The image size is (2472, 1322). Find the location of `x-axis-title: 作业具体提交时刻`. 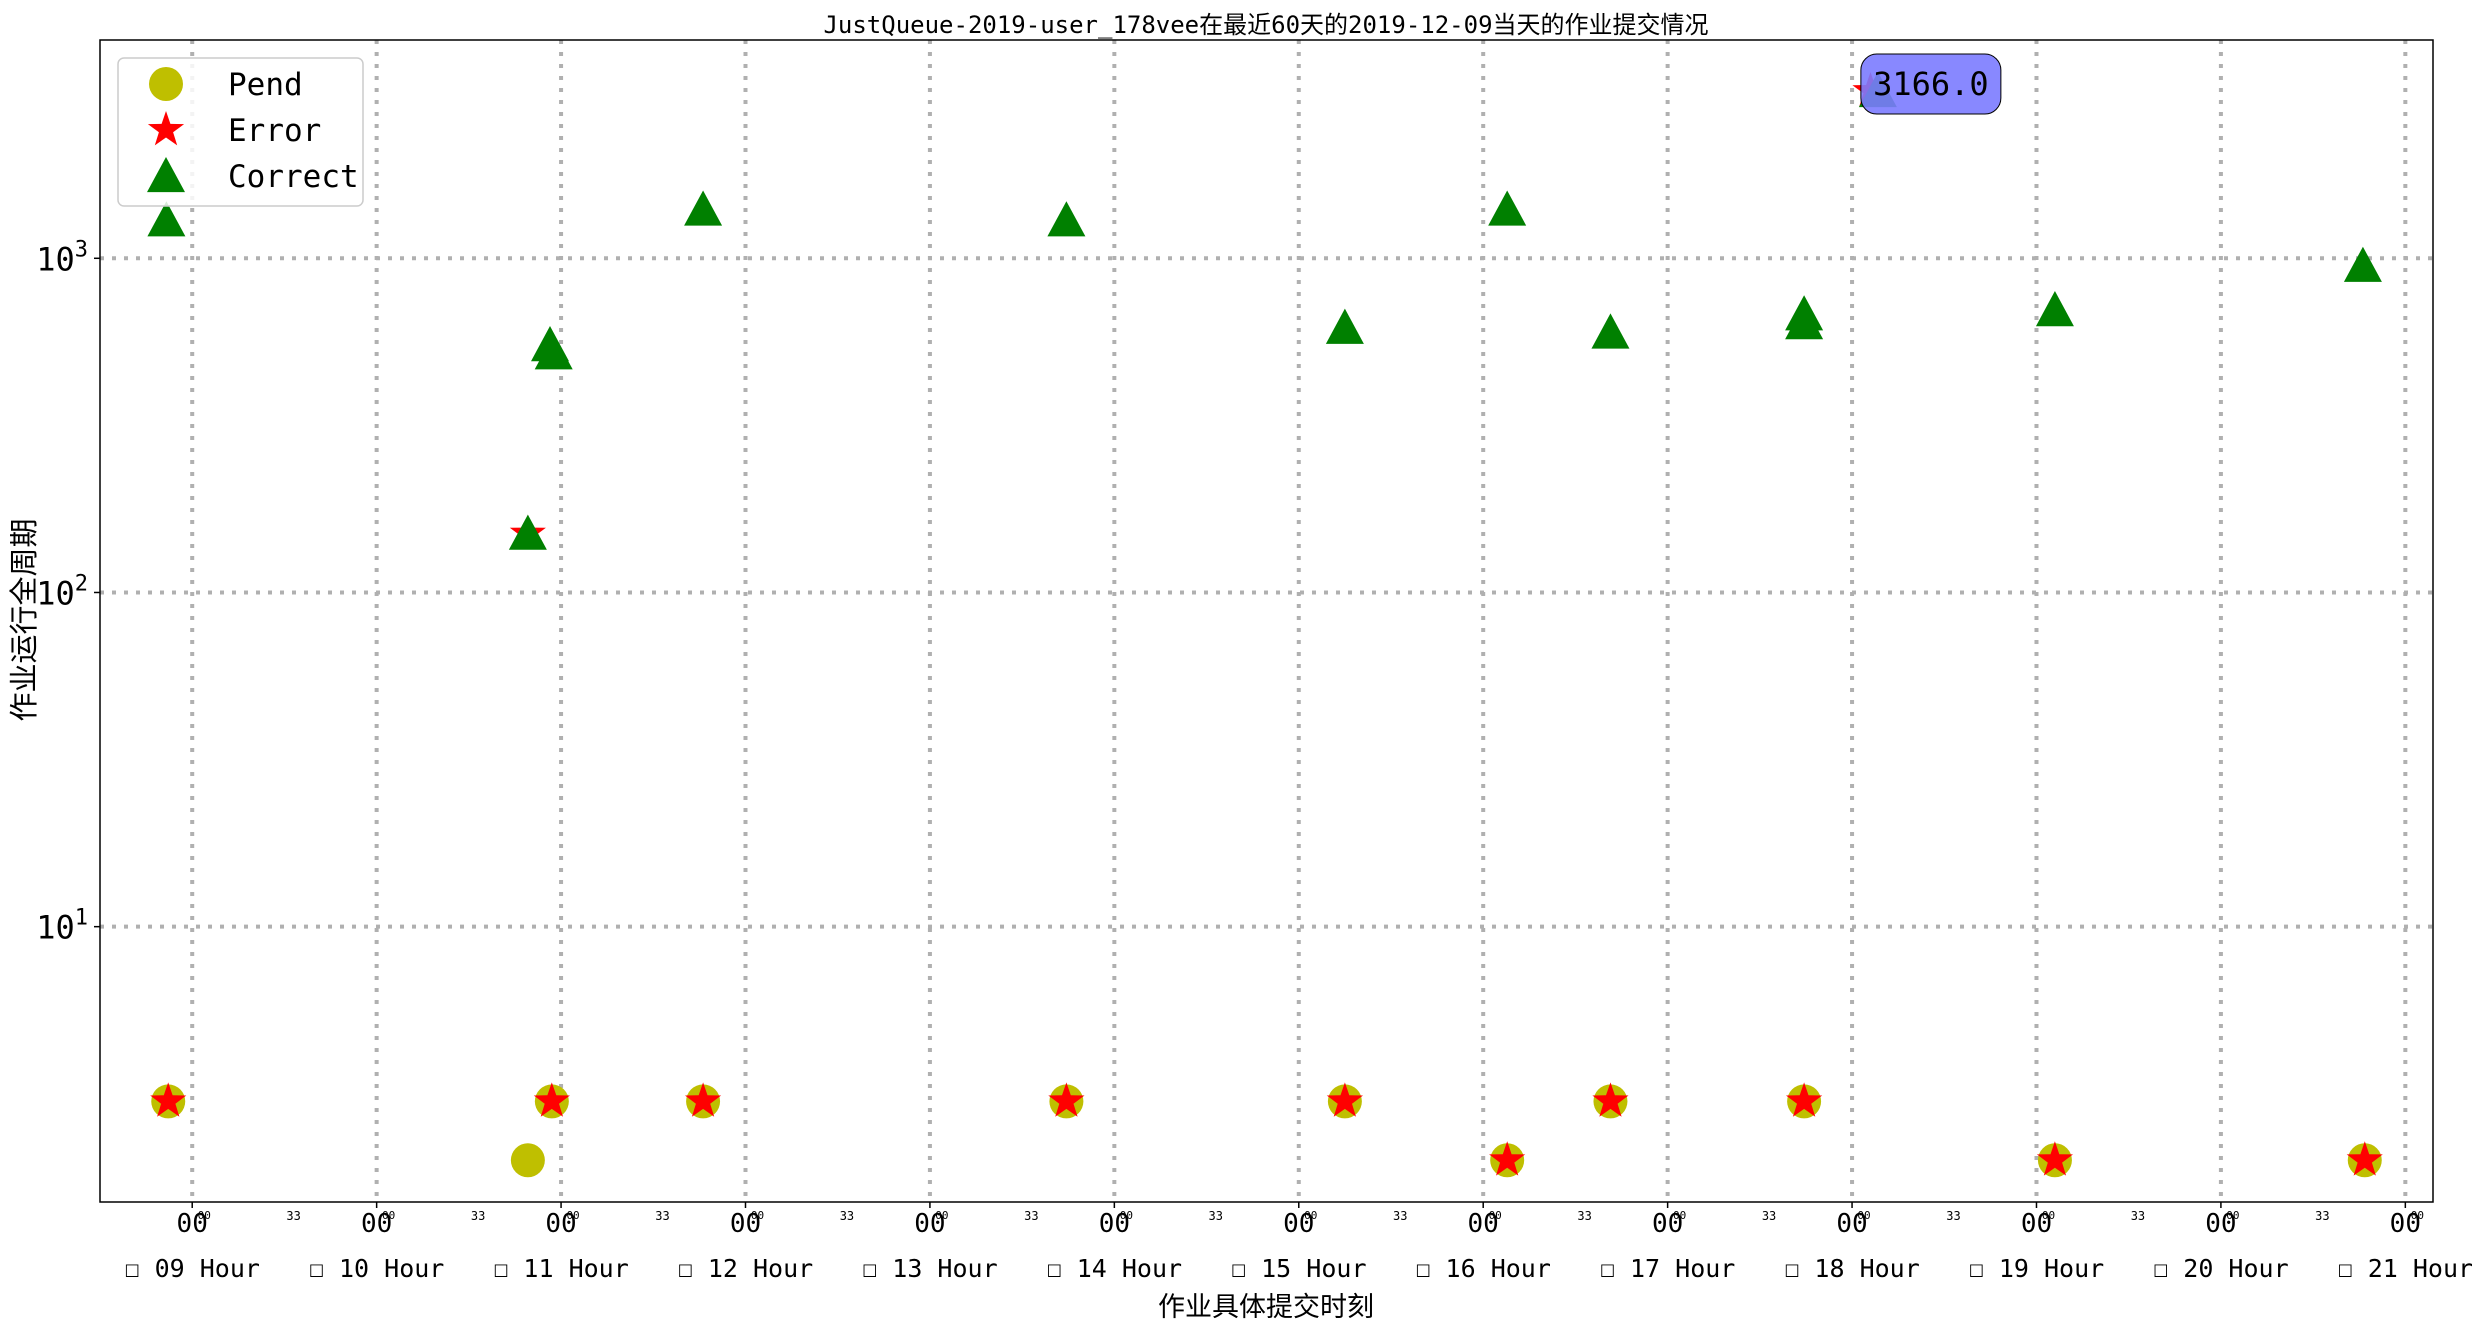

x-axis-title: 作业具体提交时刻 is located at coordinates (1266, 1307).